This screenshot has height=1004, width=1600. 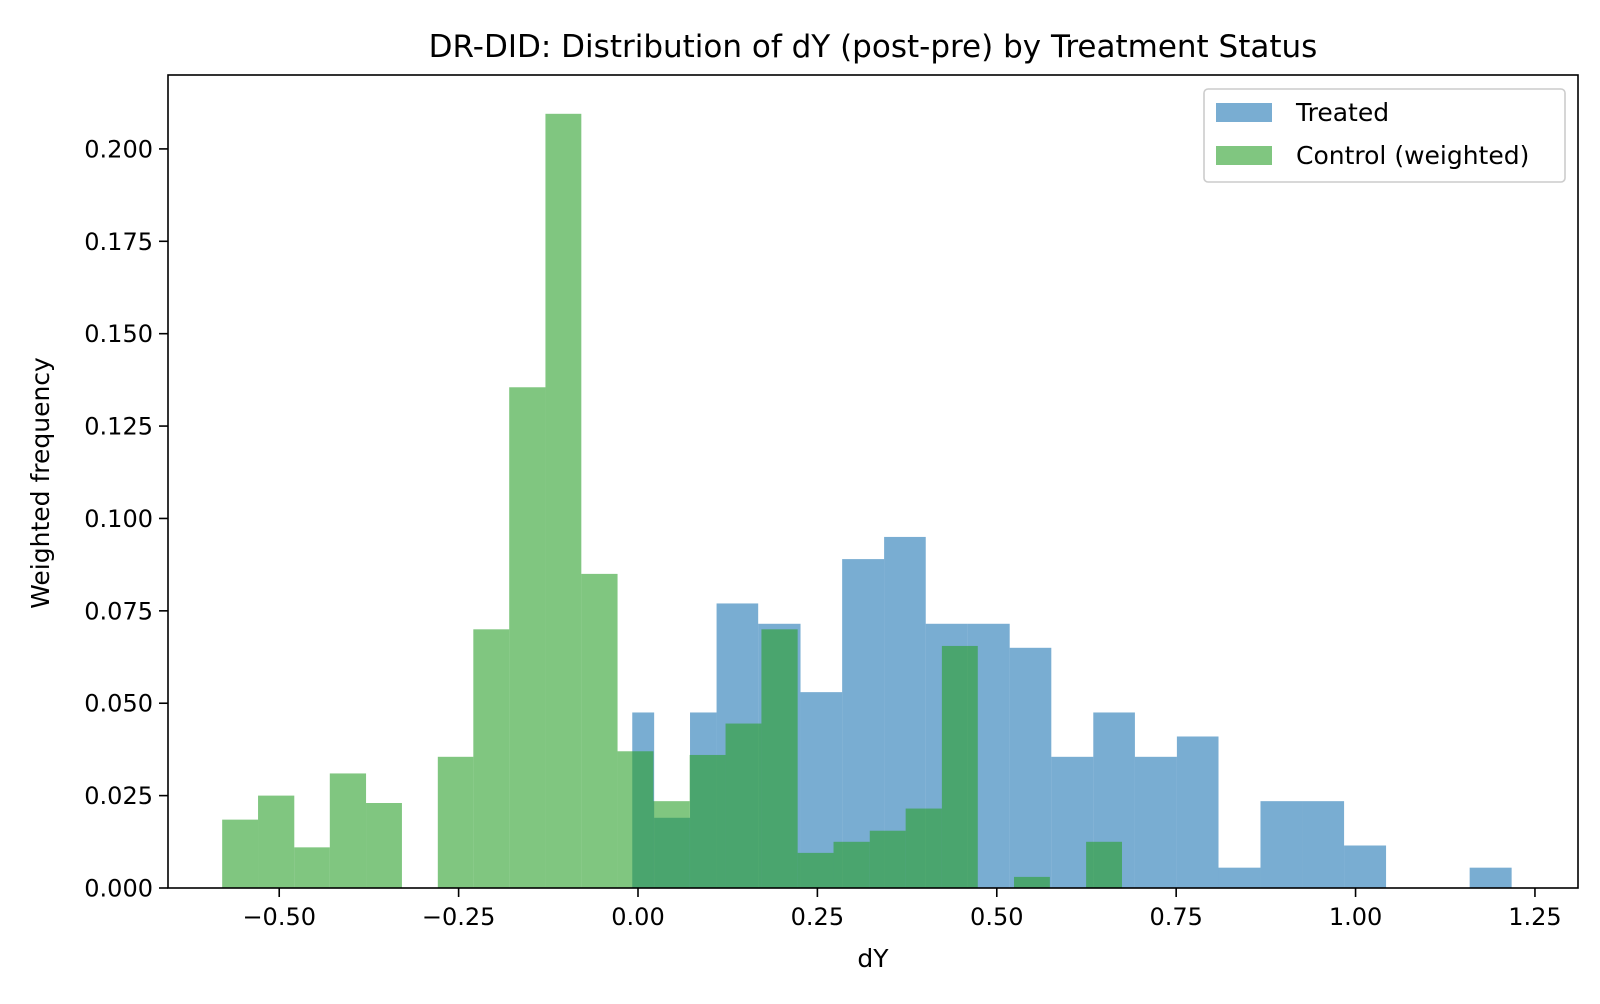 What do you see at coordinates (118, 889) in the screenshot?
I see `y-tick-label: 0.000` at bounding box center [118, 889].